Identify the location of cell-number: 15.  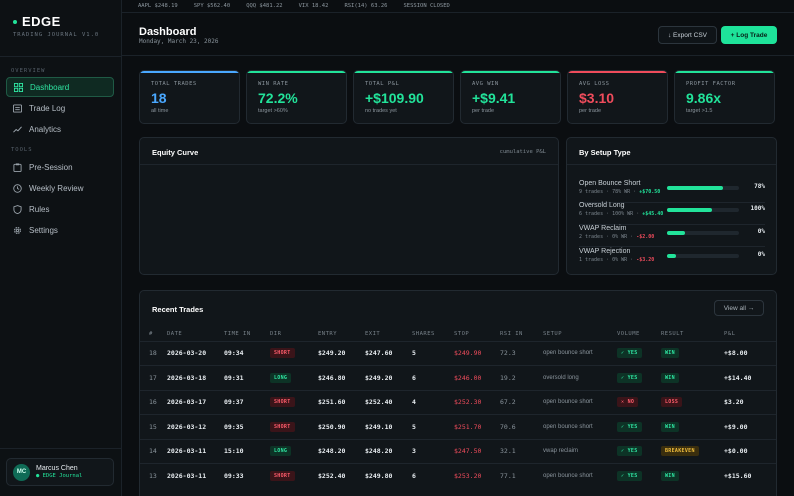
(153, 426).